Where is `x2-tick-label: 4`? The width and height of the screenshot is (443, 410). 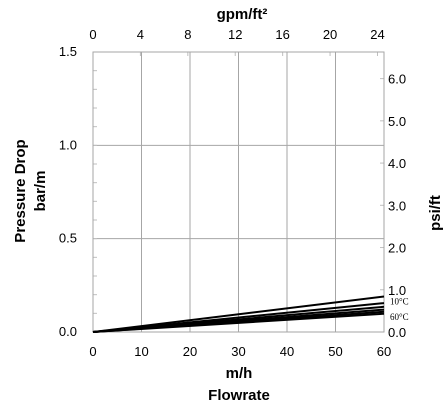
x2-tick-label: 4 is located at coordinates (140, 34).